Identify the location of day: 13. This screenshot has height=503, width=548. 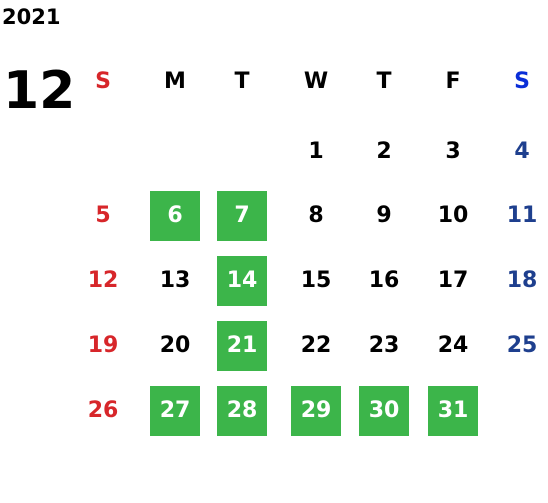
(175, 280).